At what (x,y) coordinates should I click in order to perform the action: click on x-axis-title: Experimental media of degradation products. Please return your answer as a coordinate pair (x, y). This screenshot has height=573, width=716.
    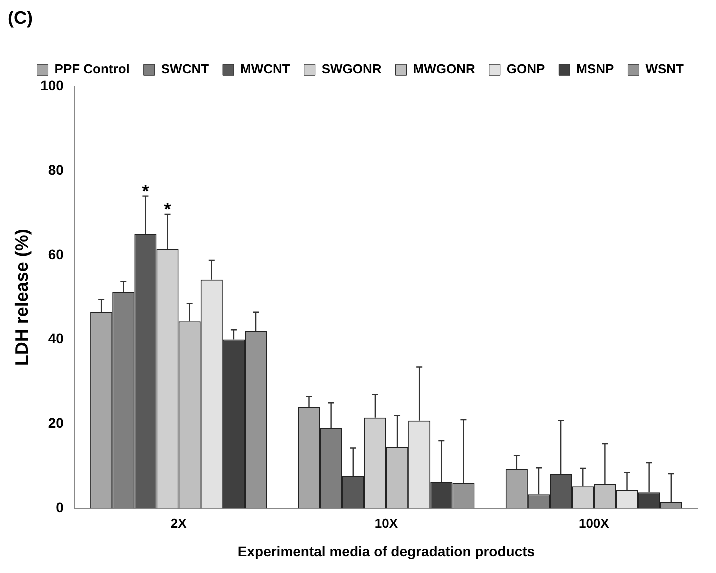
    Looking at the image, I should click on (387, 551).